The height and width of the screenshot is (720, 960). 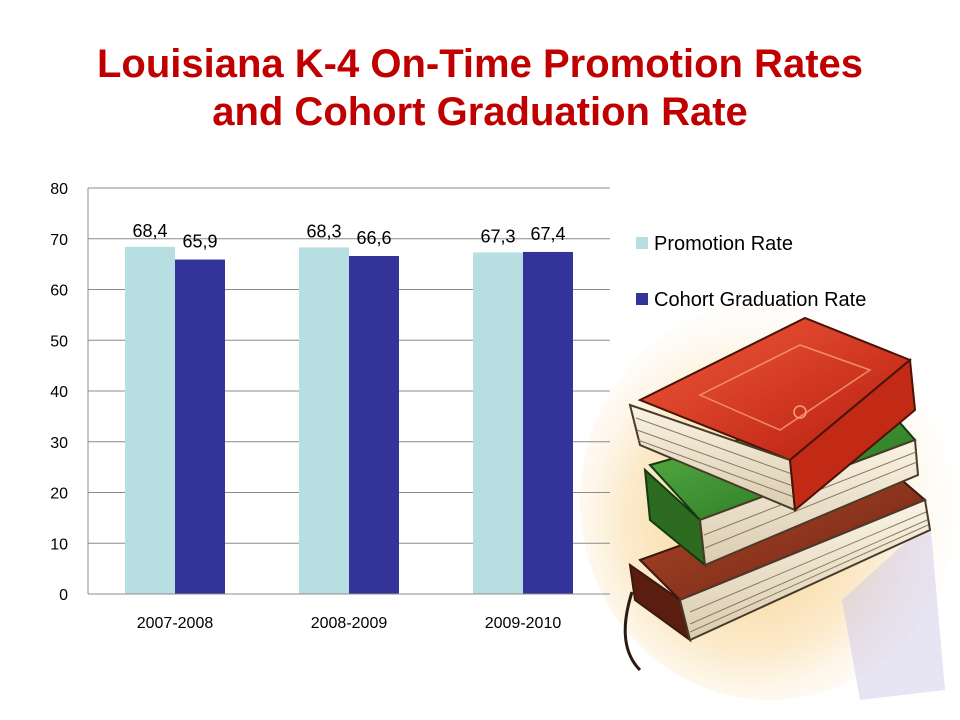 What do you see at coordinates (348, 236) in the screenshot?
I see `data-labels: 68,4 65,9 68,3 66,6 67,3 67,4` at bounding box center [348, 236].